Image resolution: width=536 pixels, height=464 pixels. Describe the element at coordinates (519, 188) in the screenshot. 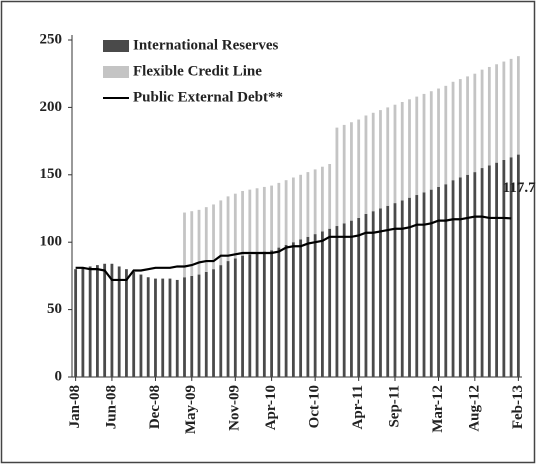

I see `data-label: 117.7` at that location.